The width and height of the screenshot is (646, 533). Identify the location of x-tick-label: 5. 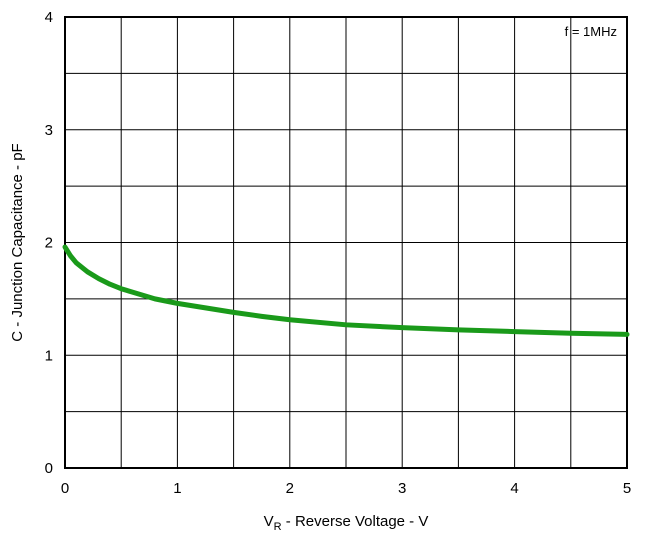
(627, 488).